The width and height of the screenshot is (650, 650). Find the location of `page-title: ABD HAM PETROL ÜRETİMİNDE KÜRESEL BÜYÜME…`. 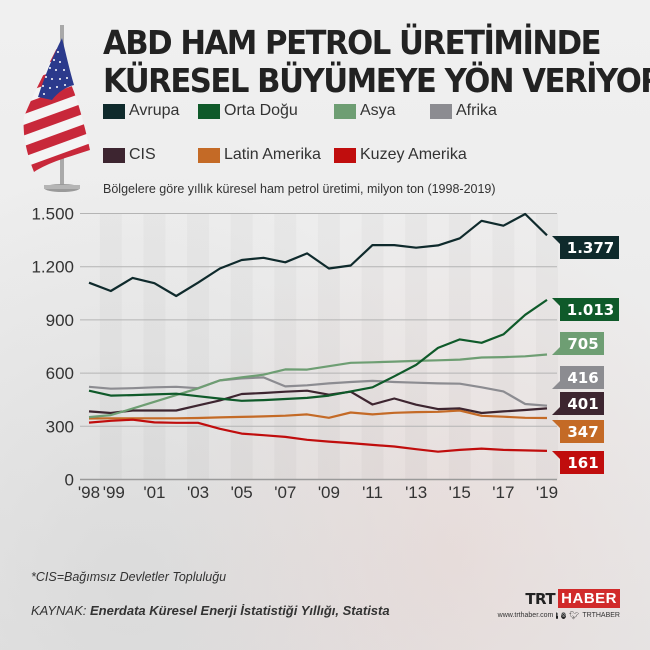

page-title: ABD HAM PETROL ÜRETİMİNDE KÜRESEL BÜYÜME… is located at coordinates (376, 62).